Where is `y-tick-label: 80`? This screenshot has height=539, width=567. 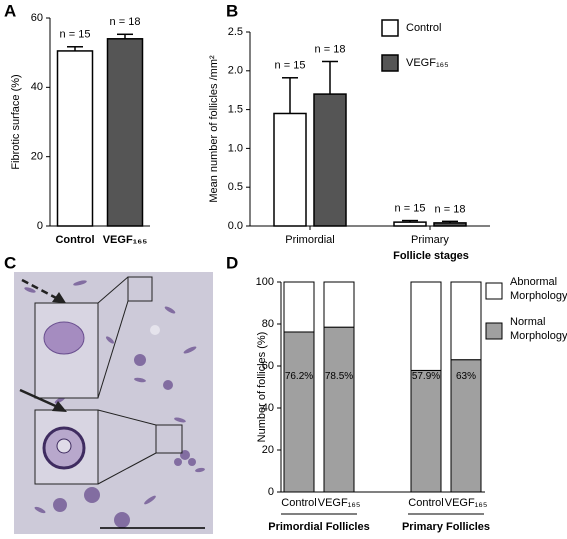 y-tick-label: 80 is located at coordinates (268, 324).